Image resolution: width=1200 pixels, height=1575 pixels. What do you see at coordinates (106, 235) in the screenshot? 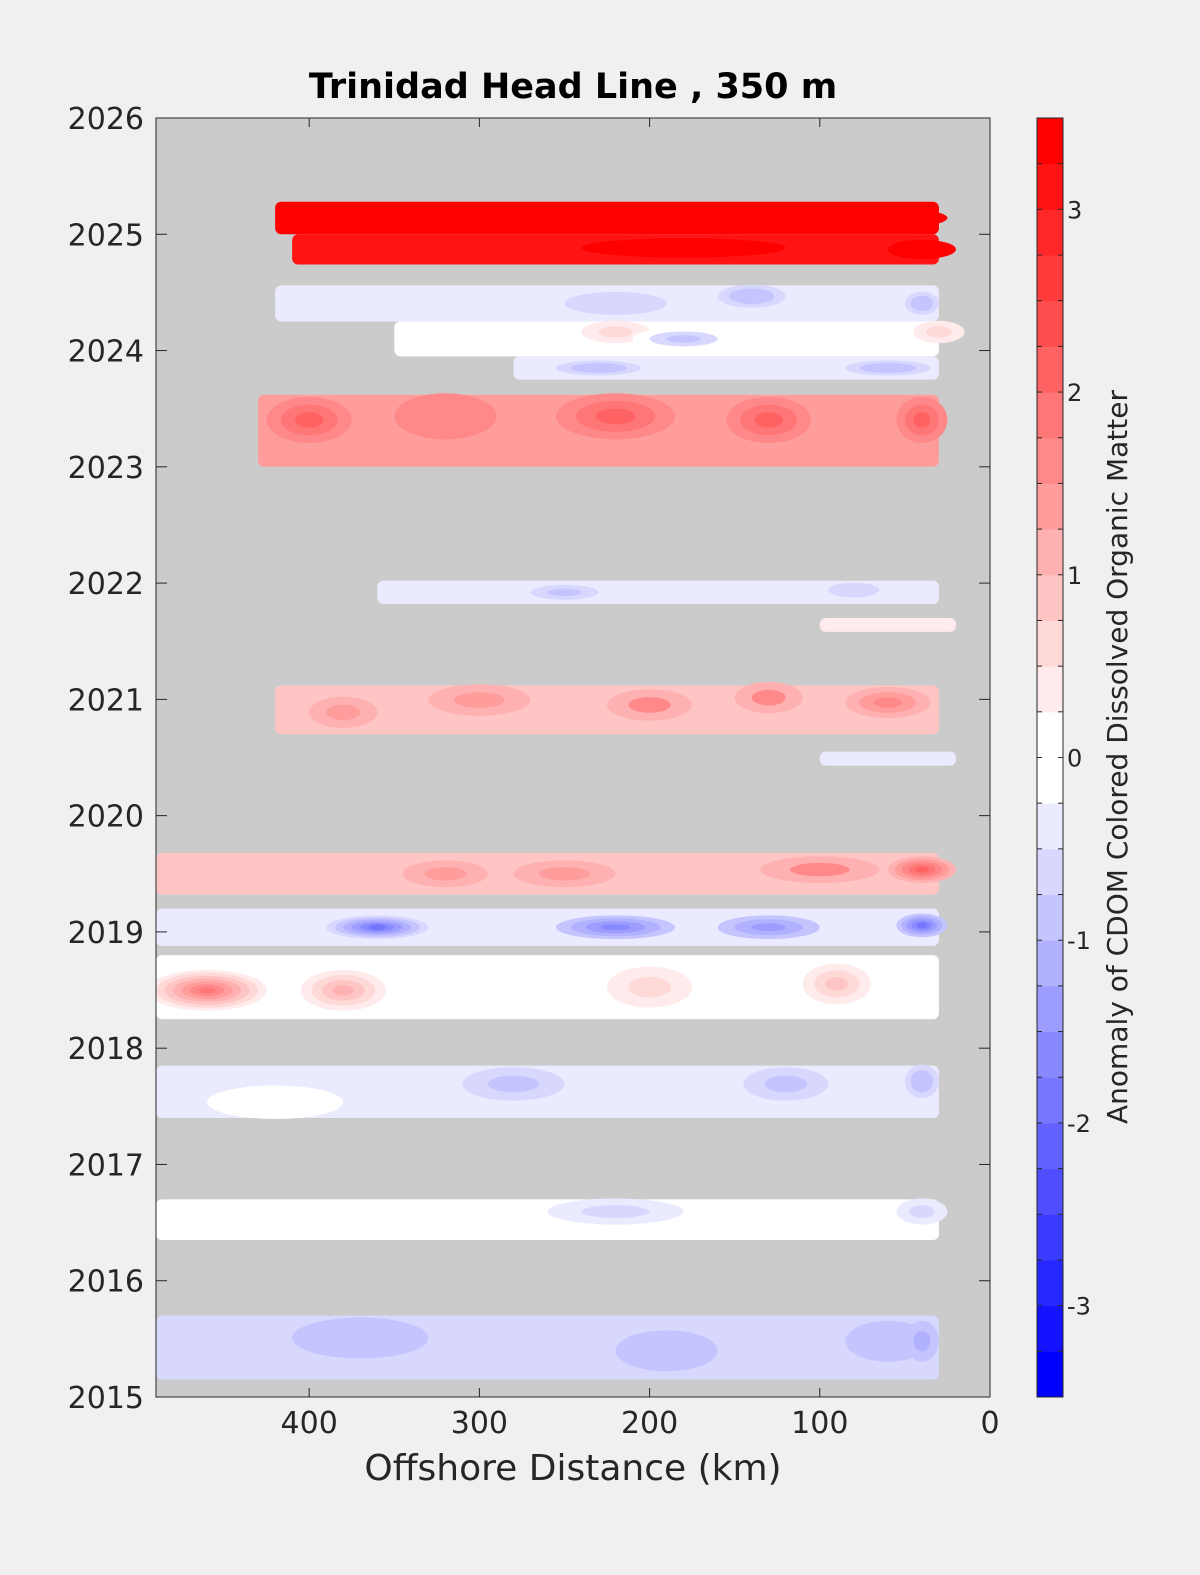
I see `y-tick-label: 2025` at bounding box center [106, 235].